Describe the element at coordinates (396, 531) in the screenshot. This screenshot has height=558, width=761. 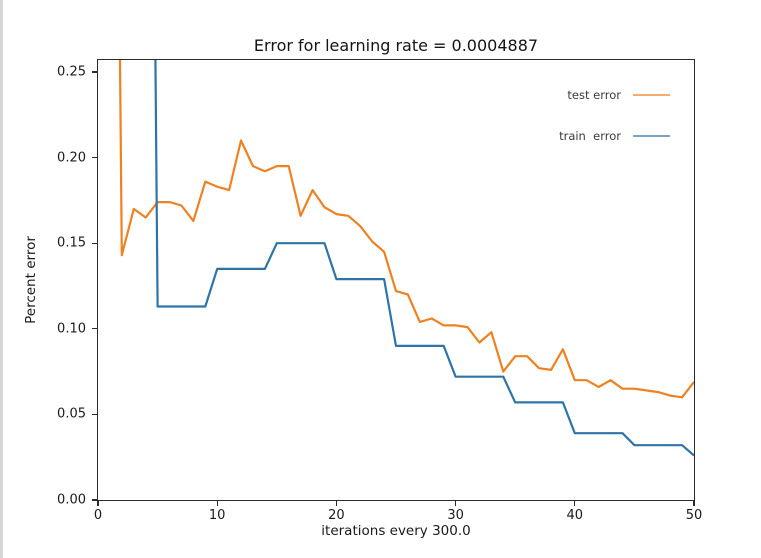
I see `x-axis-label: iterations every 300.0` at that location.